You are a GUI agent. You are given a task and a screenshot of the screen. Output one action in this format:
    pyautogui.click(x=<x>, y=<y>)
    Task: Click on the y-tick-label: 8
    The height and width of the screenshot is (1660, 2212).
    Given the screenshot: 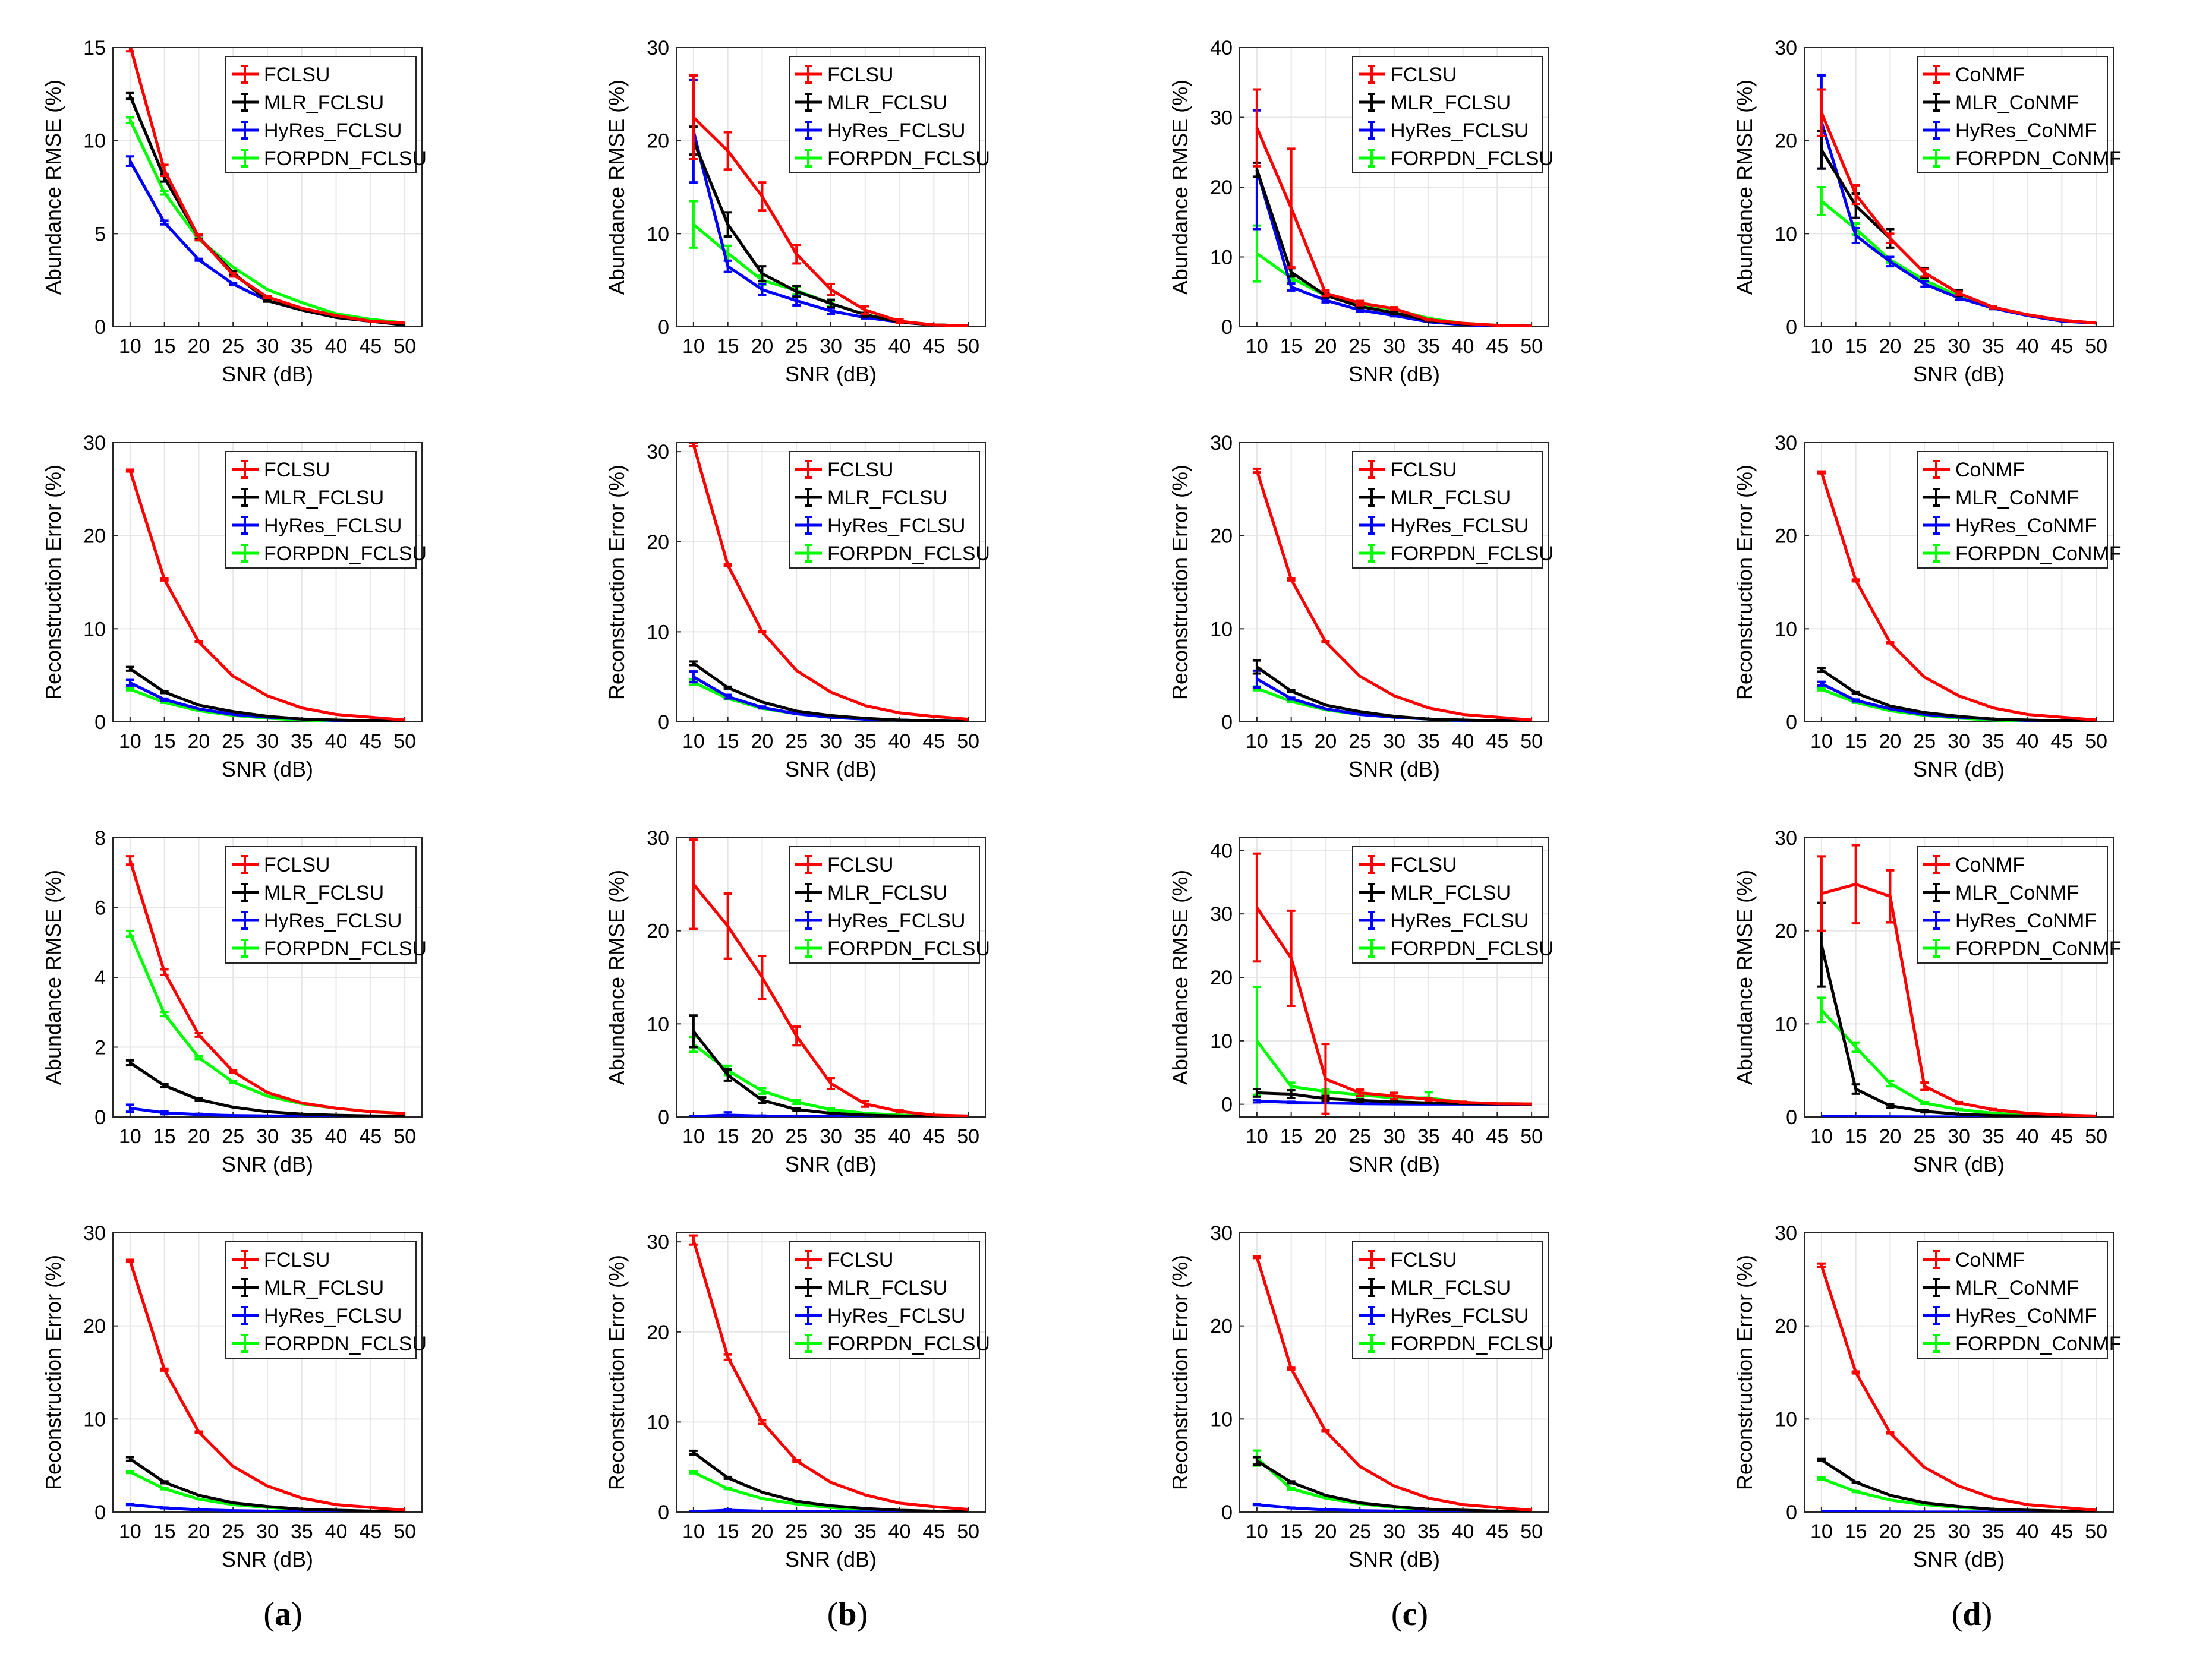 What is the action you would take?
    pyautogui.click(x=100, y=839)
    